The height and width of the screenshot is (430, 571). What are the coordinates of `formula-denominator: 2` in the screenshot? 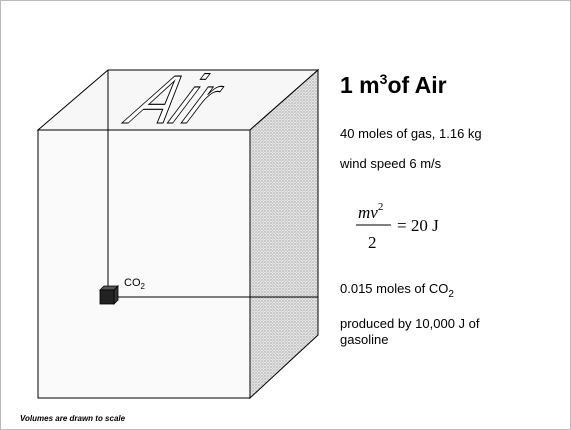 It's located at (372, 242).